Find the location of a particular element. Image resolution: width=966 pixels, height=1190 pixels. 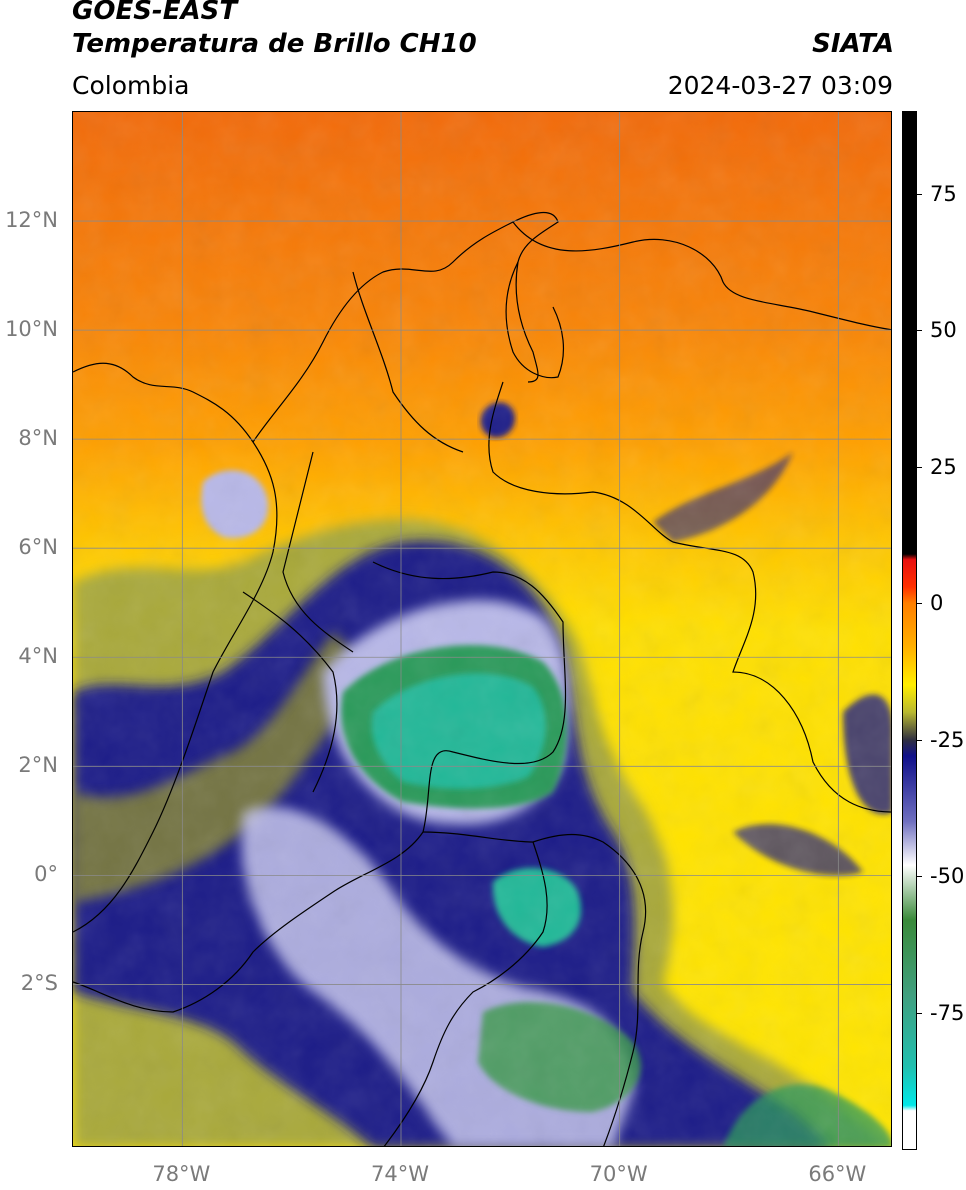

brand-label: SIATA is located at coordinates (853, 44).